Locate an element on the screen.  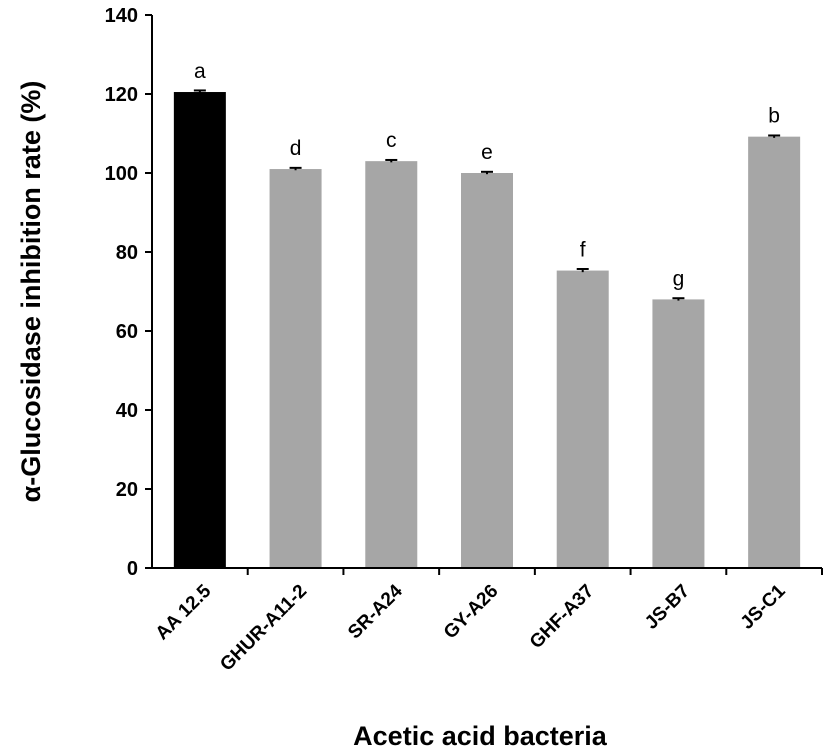
y-tick-label: 0 is located at coordinates (132, 569).